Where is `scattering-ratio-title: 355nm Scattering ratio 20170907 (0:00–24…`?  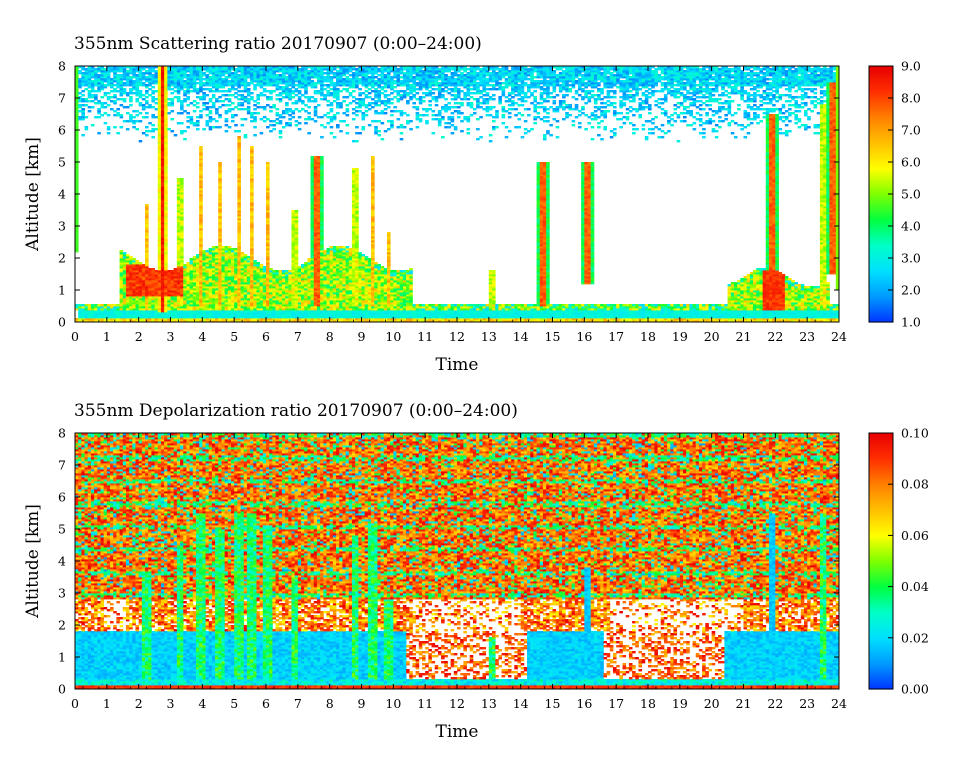 scattering-ratio-title: 355nm Scattering ratio 20170907 (0:00–24… is located at coordinates (278, 44).